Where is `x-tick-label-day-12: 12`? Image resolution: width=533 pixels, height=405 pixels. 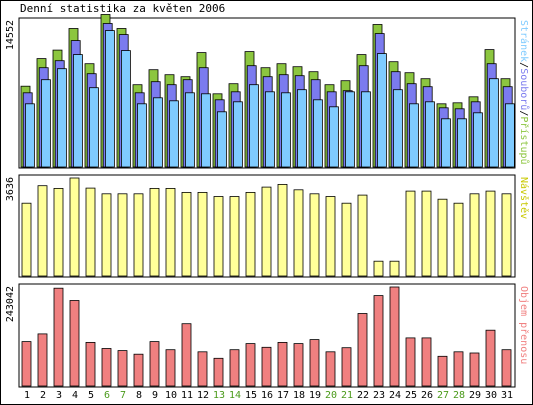
x-tick-label-day-12: 12 is located at coordinates (203, 395).